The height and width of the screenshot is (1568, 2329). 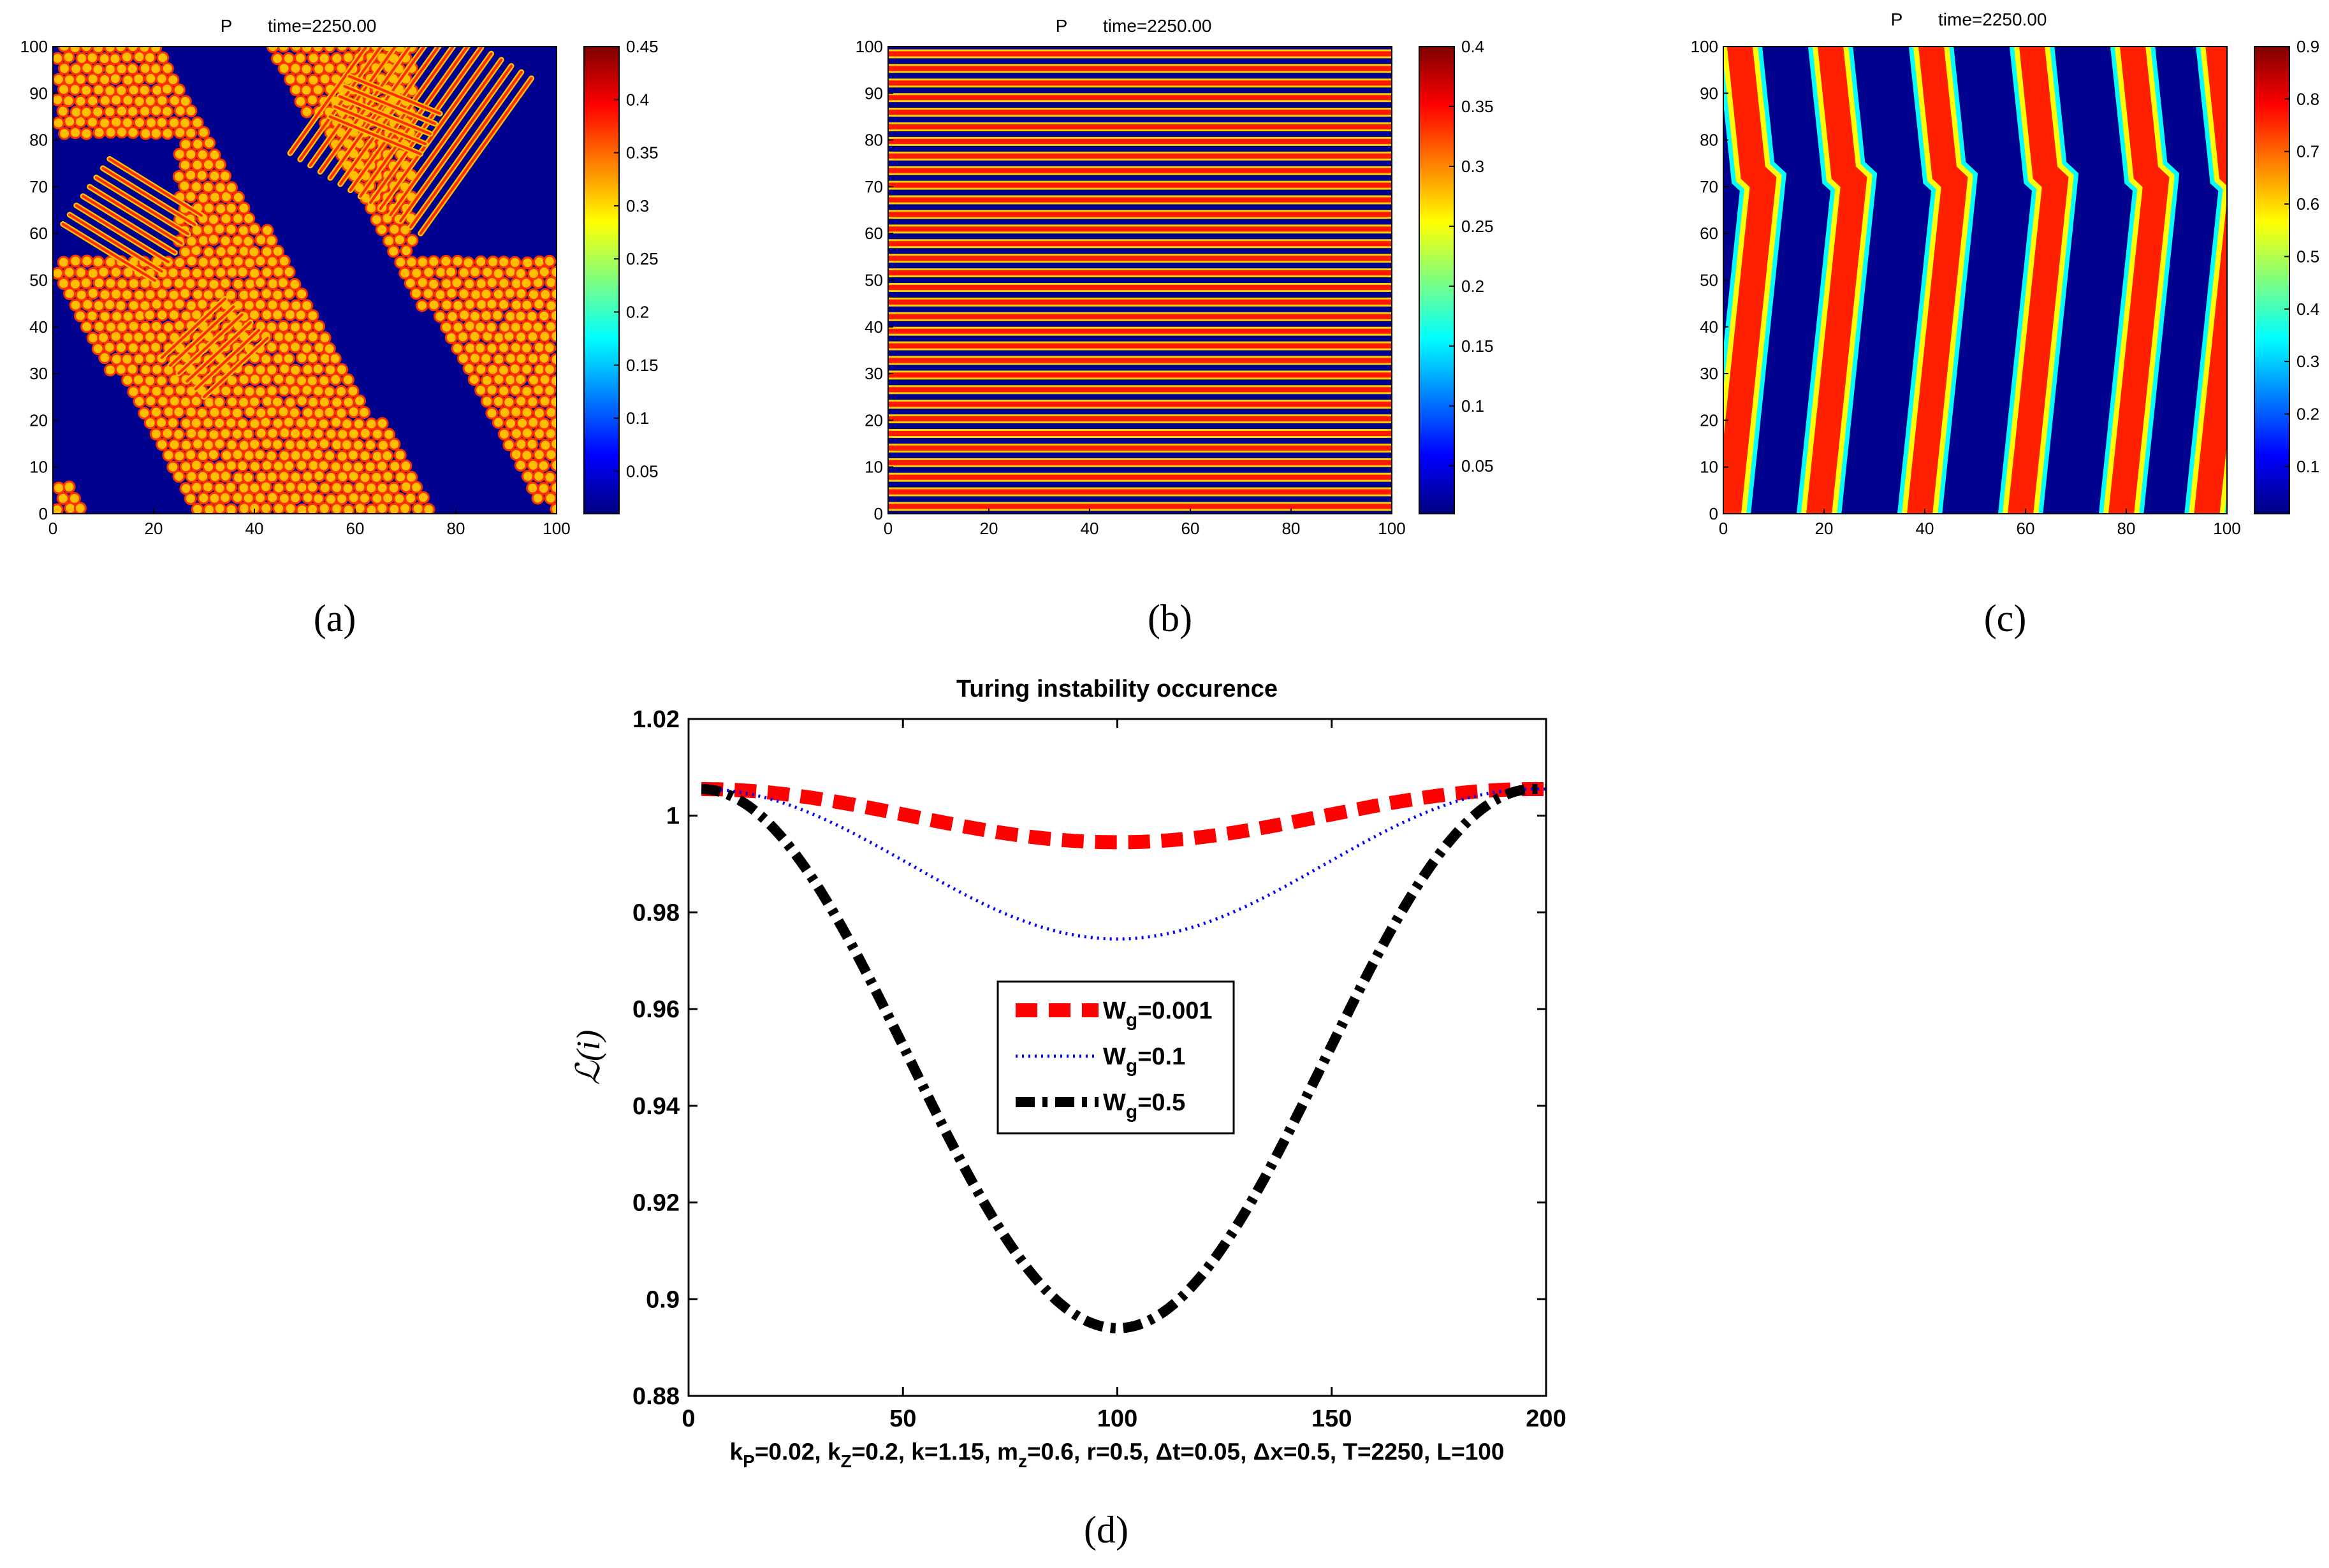 What do you see at coordinates (1117, 689) in the screenshot?
I see `chart-title: Turing instability occurence` at bounding box center [1117, 689].